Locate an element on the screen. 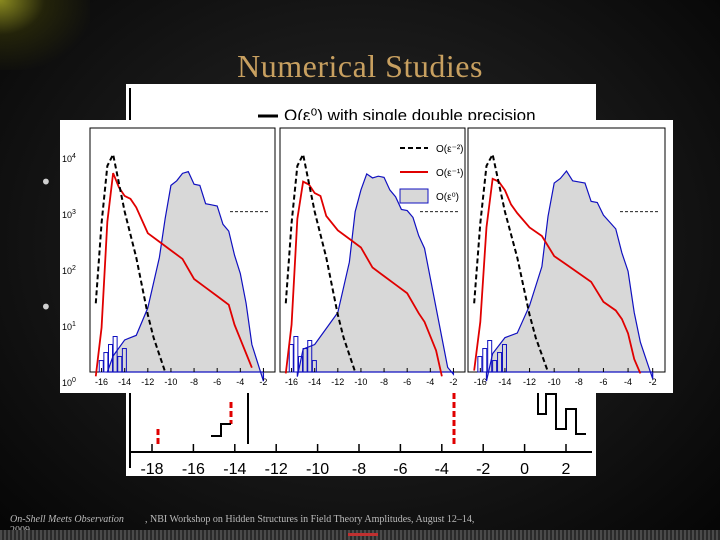  front-legend: O(ε⁻²) O(ε⁻¹) O(ε⁰) is located at coordinates (431, 174).